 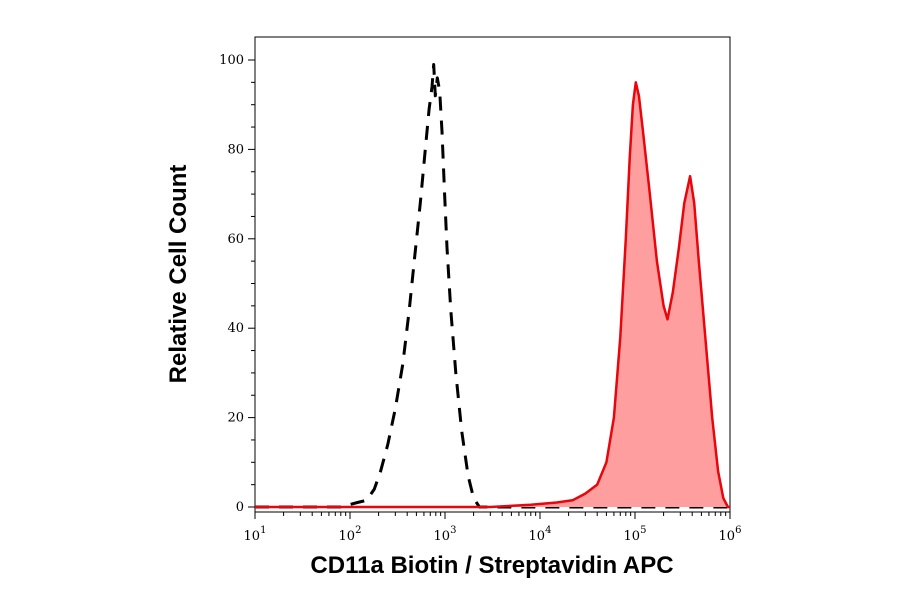 I want to click on x-tick-label-1: 10¹, so click(x=255, y=534).